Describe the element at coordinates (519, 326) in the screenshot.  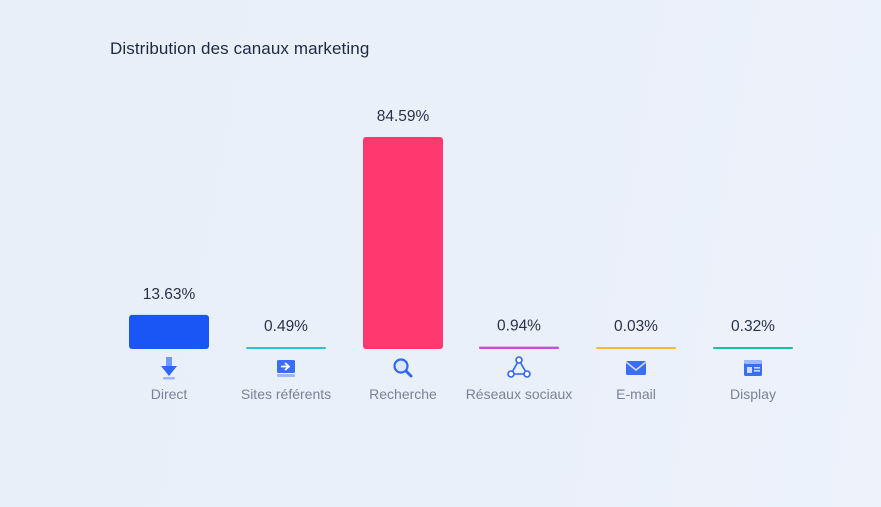
I see `value-label-reseaux-sociaux: 0.94%` at that location.